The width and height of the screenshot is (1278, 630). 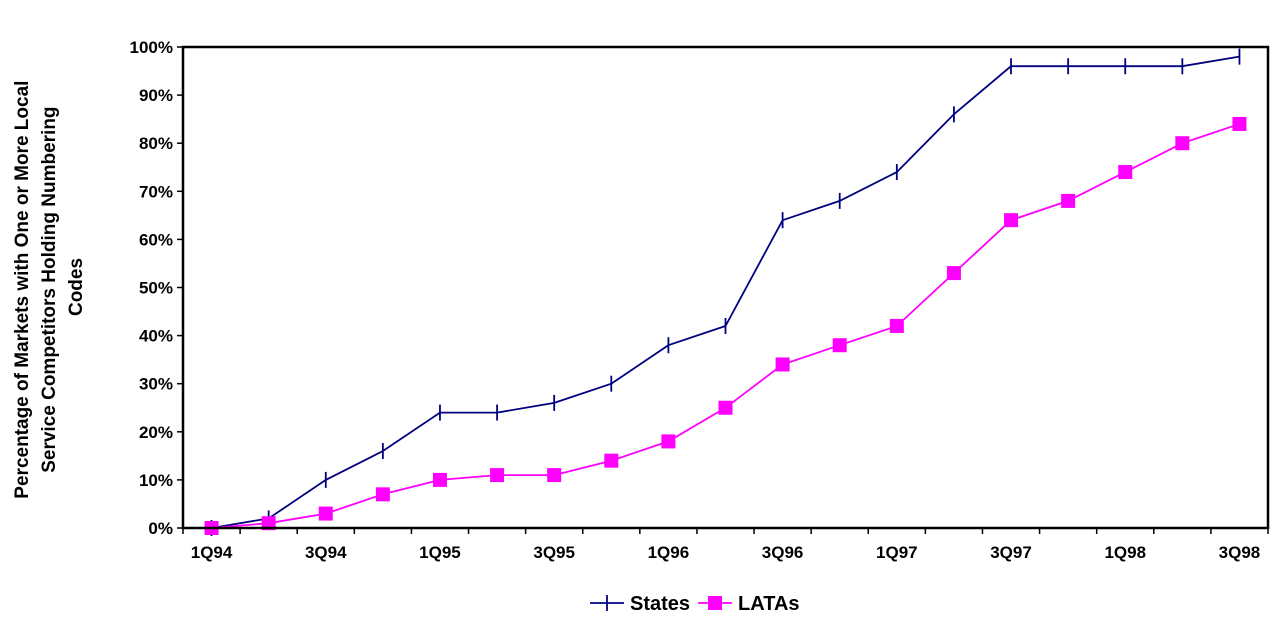 I want to click on y-tick-label: 10%, so click(x=156, y=480).